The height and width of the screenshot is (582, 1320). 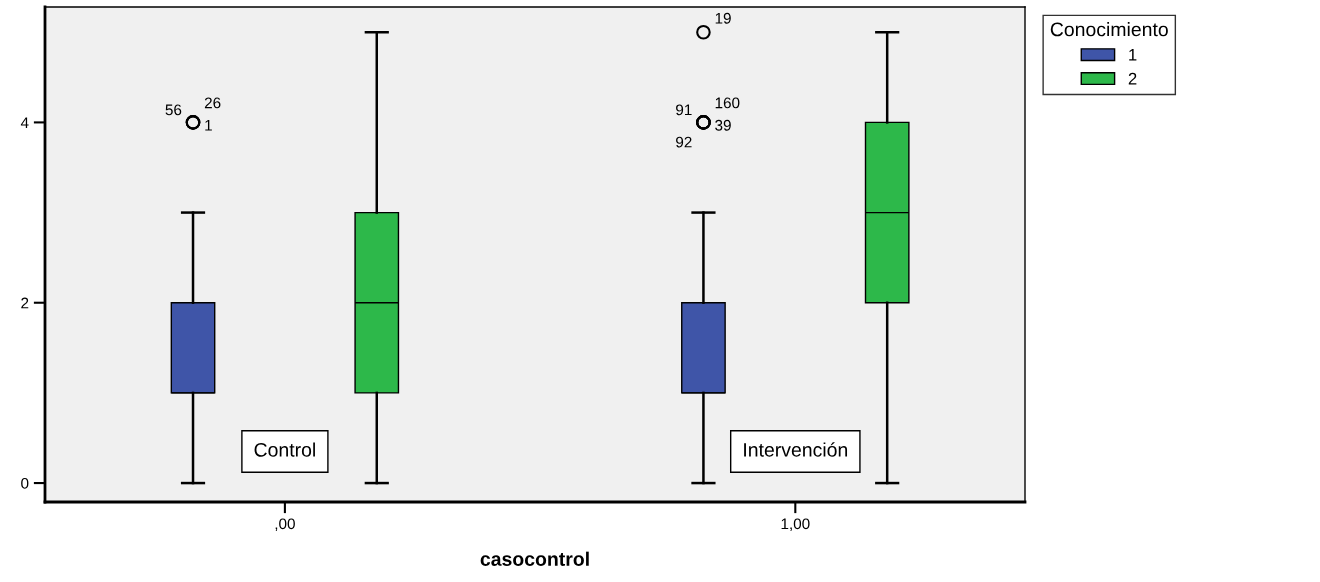 I want to click on annotation: Intervención, so click(x=796, y=449).